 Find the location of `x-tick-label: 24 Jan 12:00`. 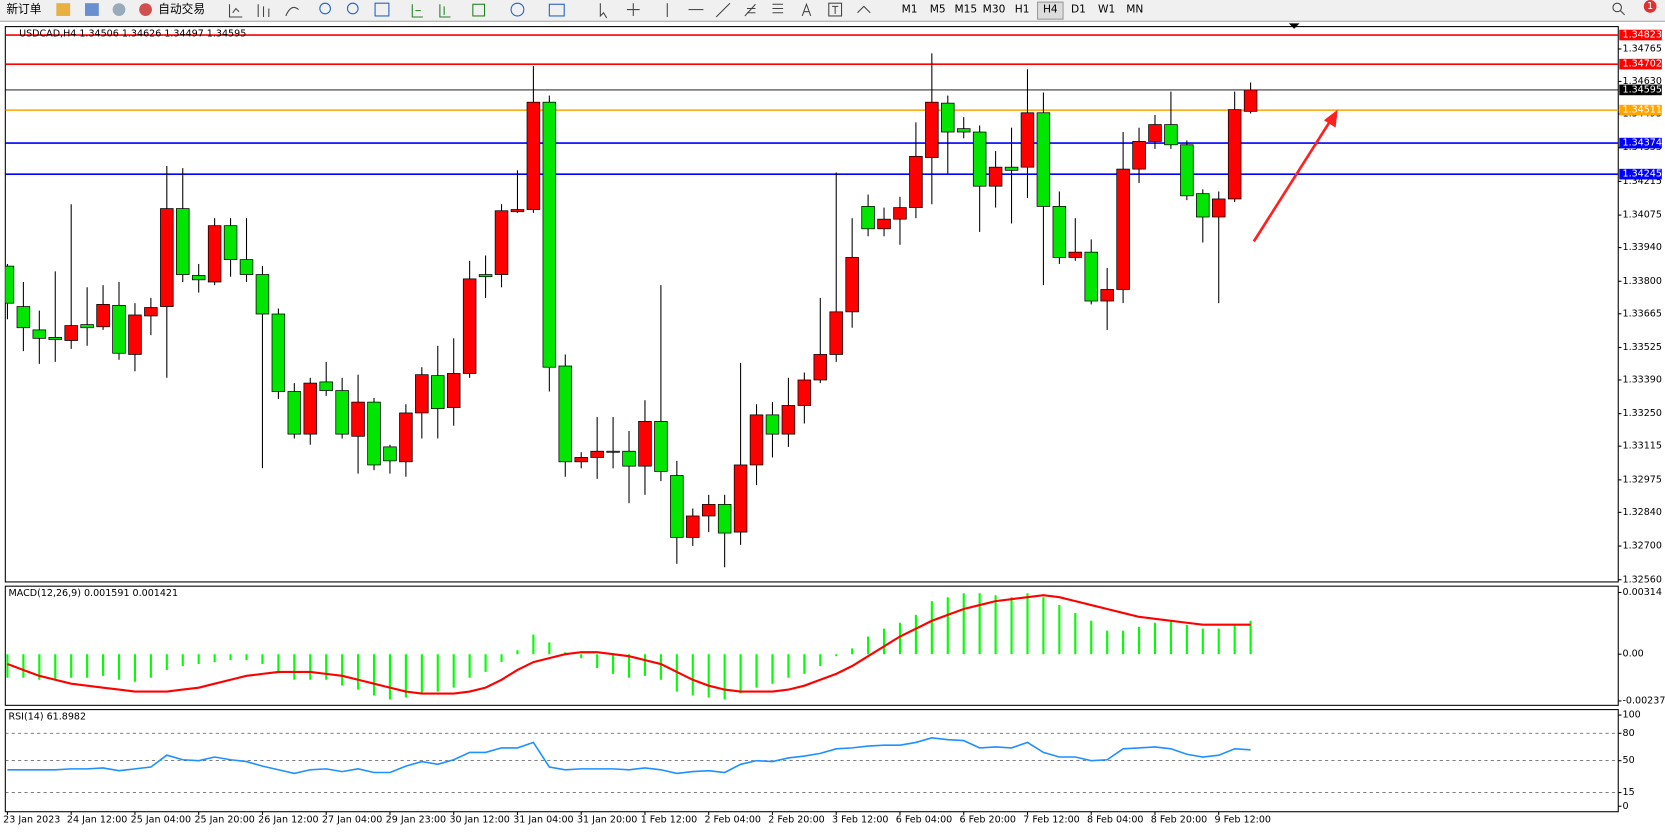

x-tick-label: 24 Jan 12:00 is located at coordinates (97, 820).